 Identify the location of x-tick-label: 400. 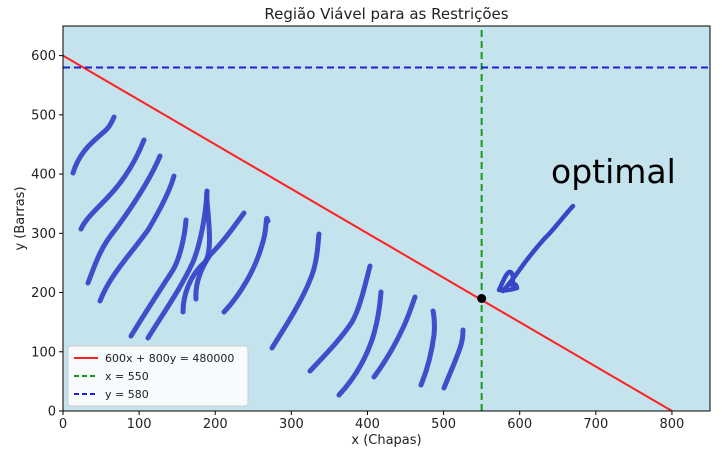
(367, 424).